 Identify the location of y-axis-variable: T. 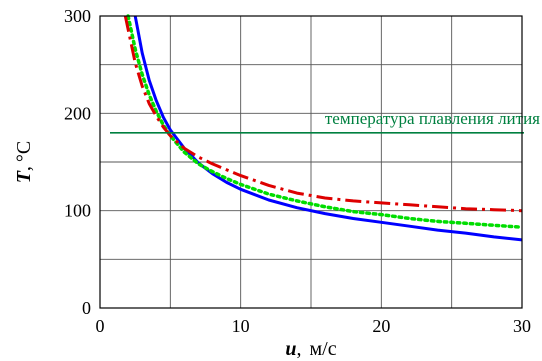
(24, 176).